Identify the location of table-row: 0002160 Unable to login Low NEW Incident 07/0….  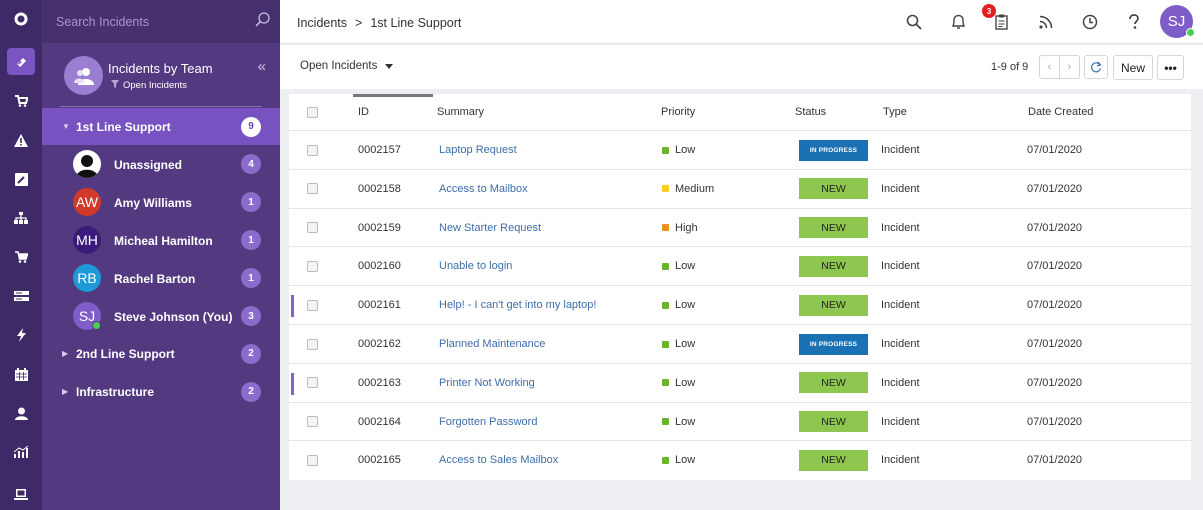
(740, 265).